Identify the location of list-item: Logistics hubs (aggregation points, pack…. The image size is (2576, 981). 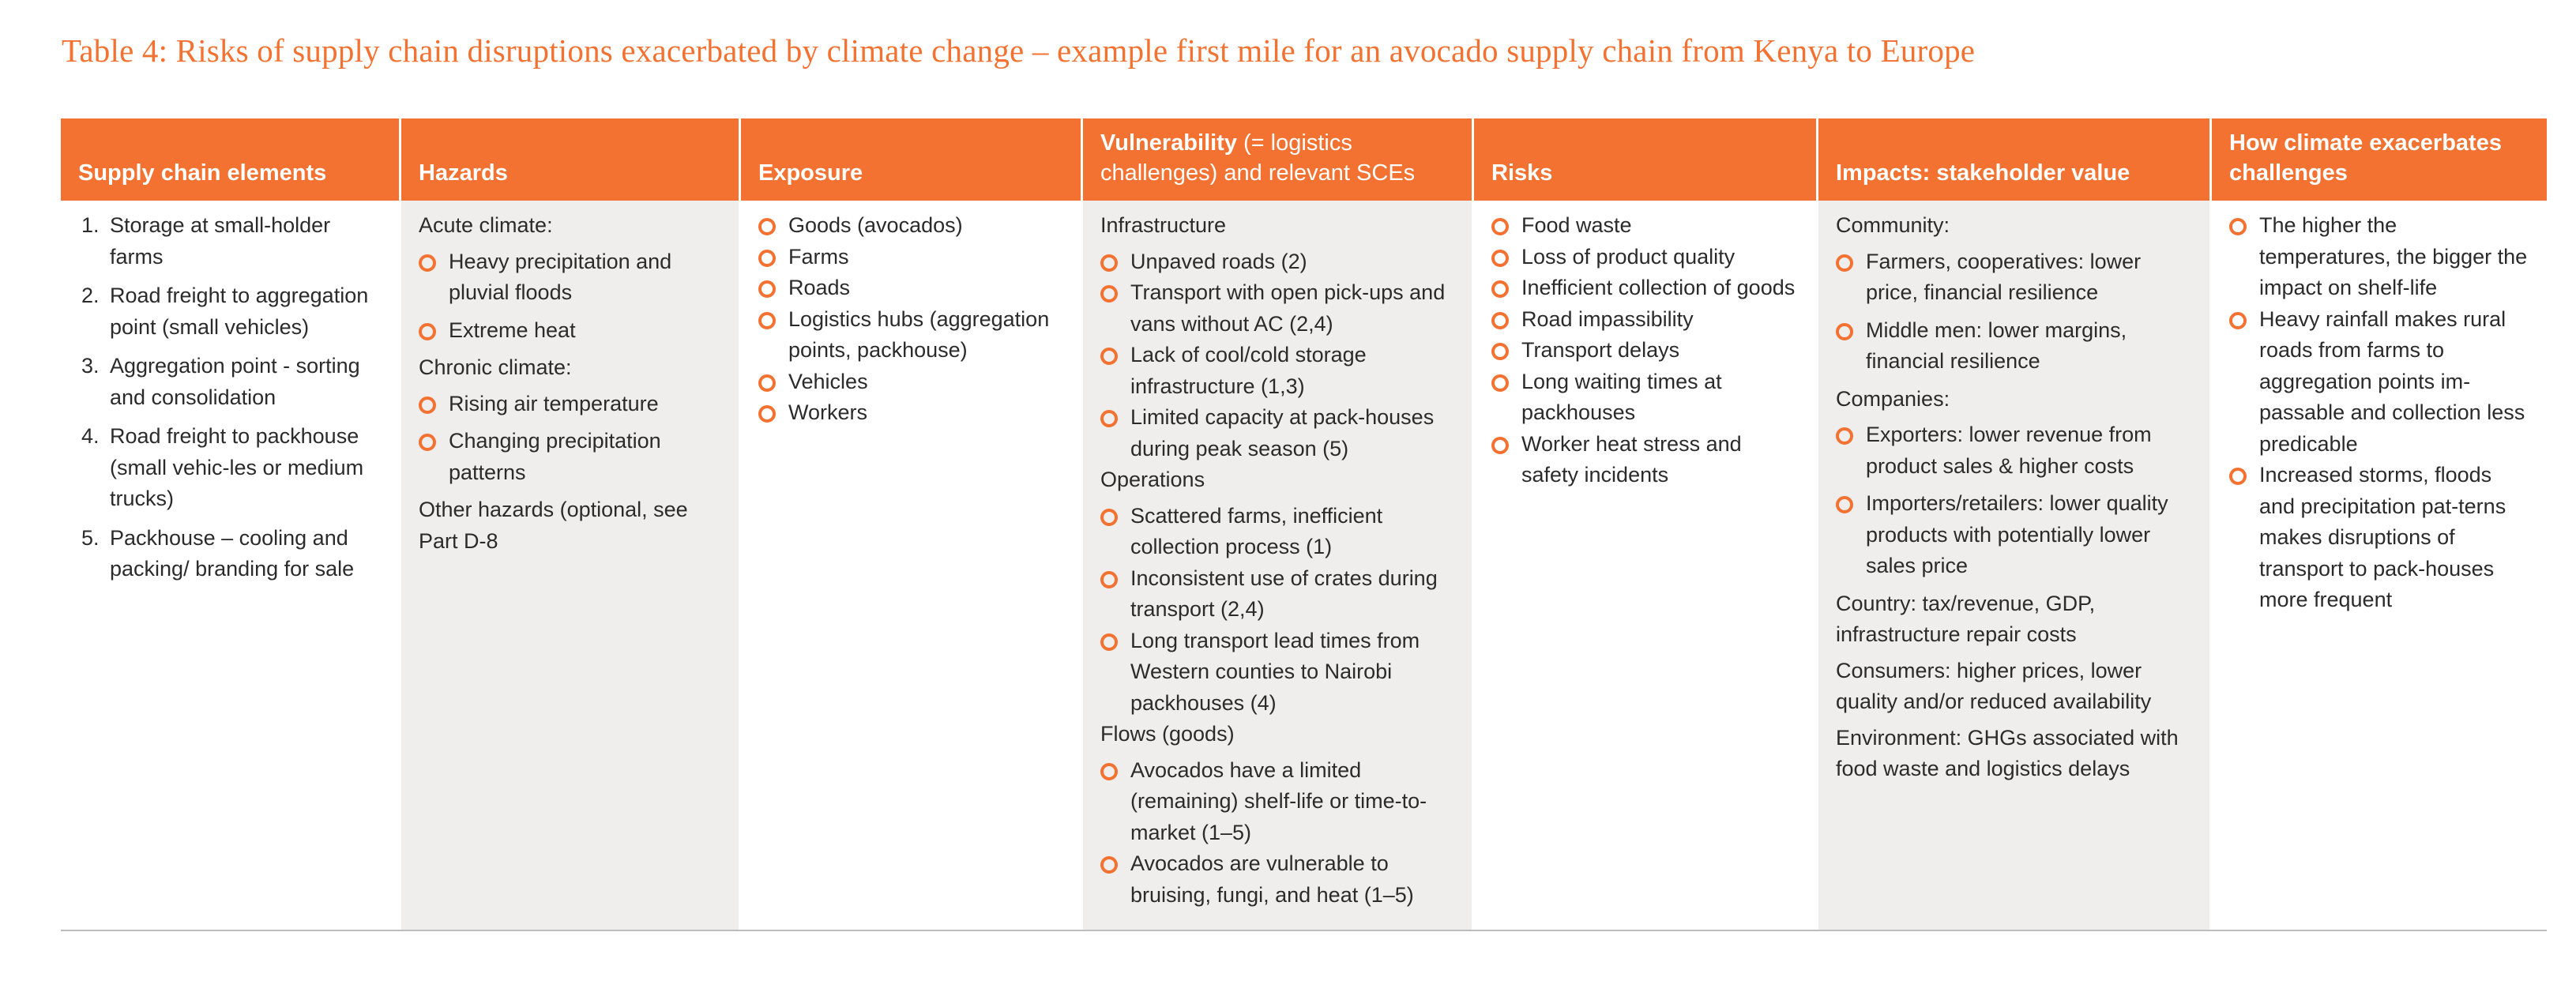
(912, 335).